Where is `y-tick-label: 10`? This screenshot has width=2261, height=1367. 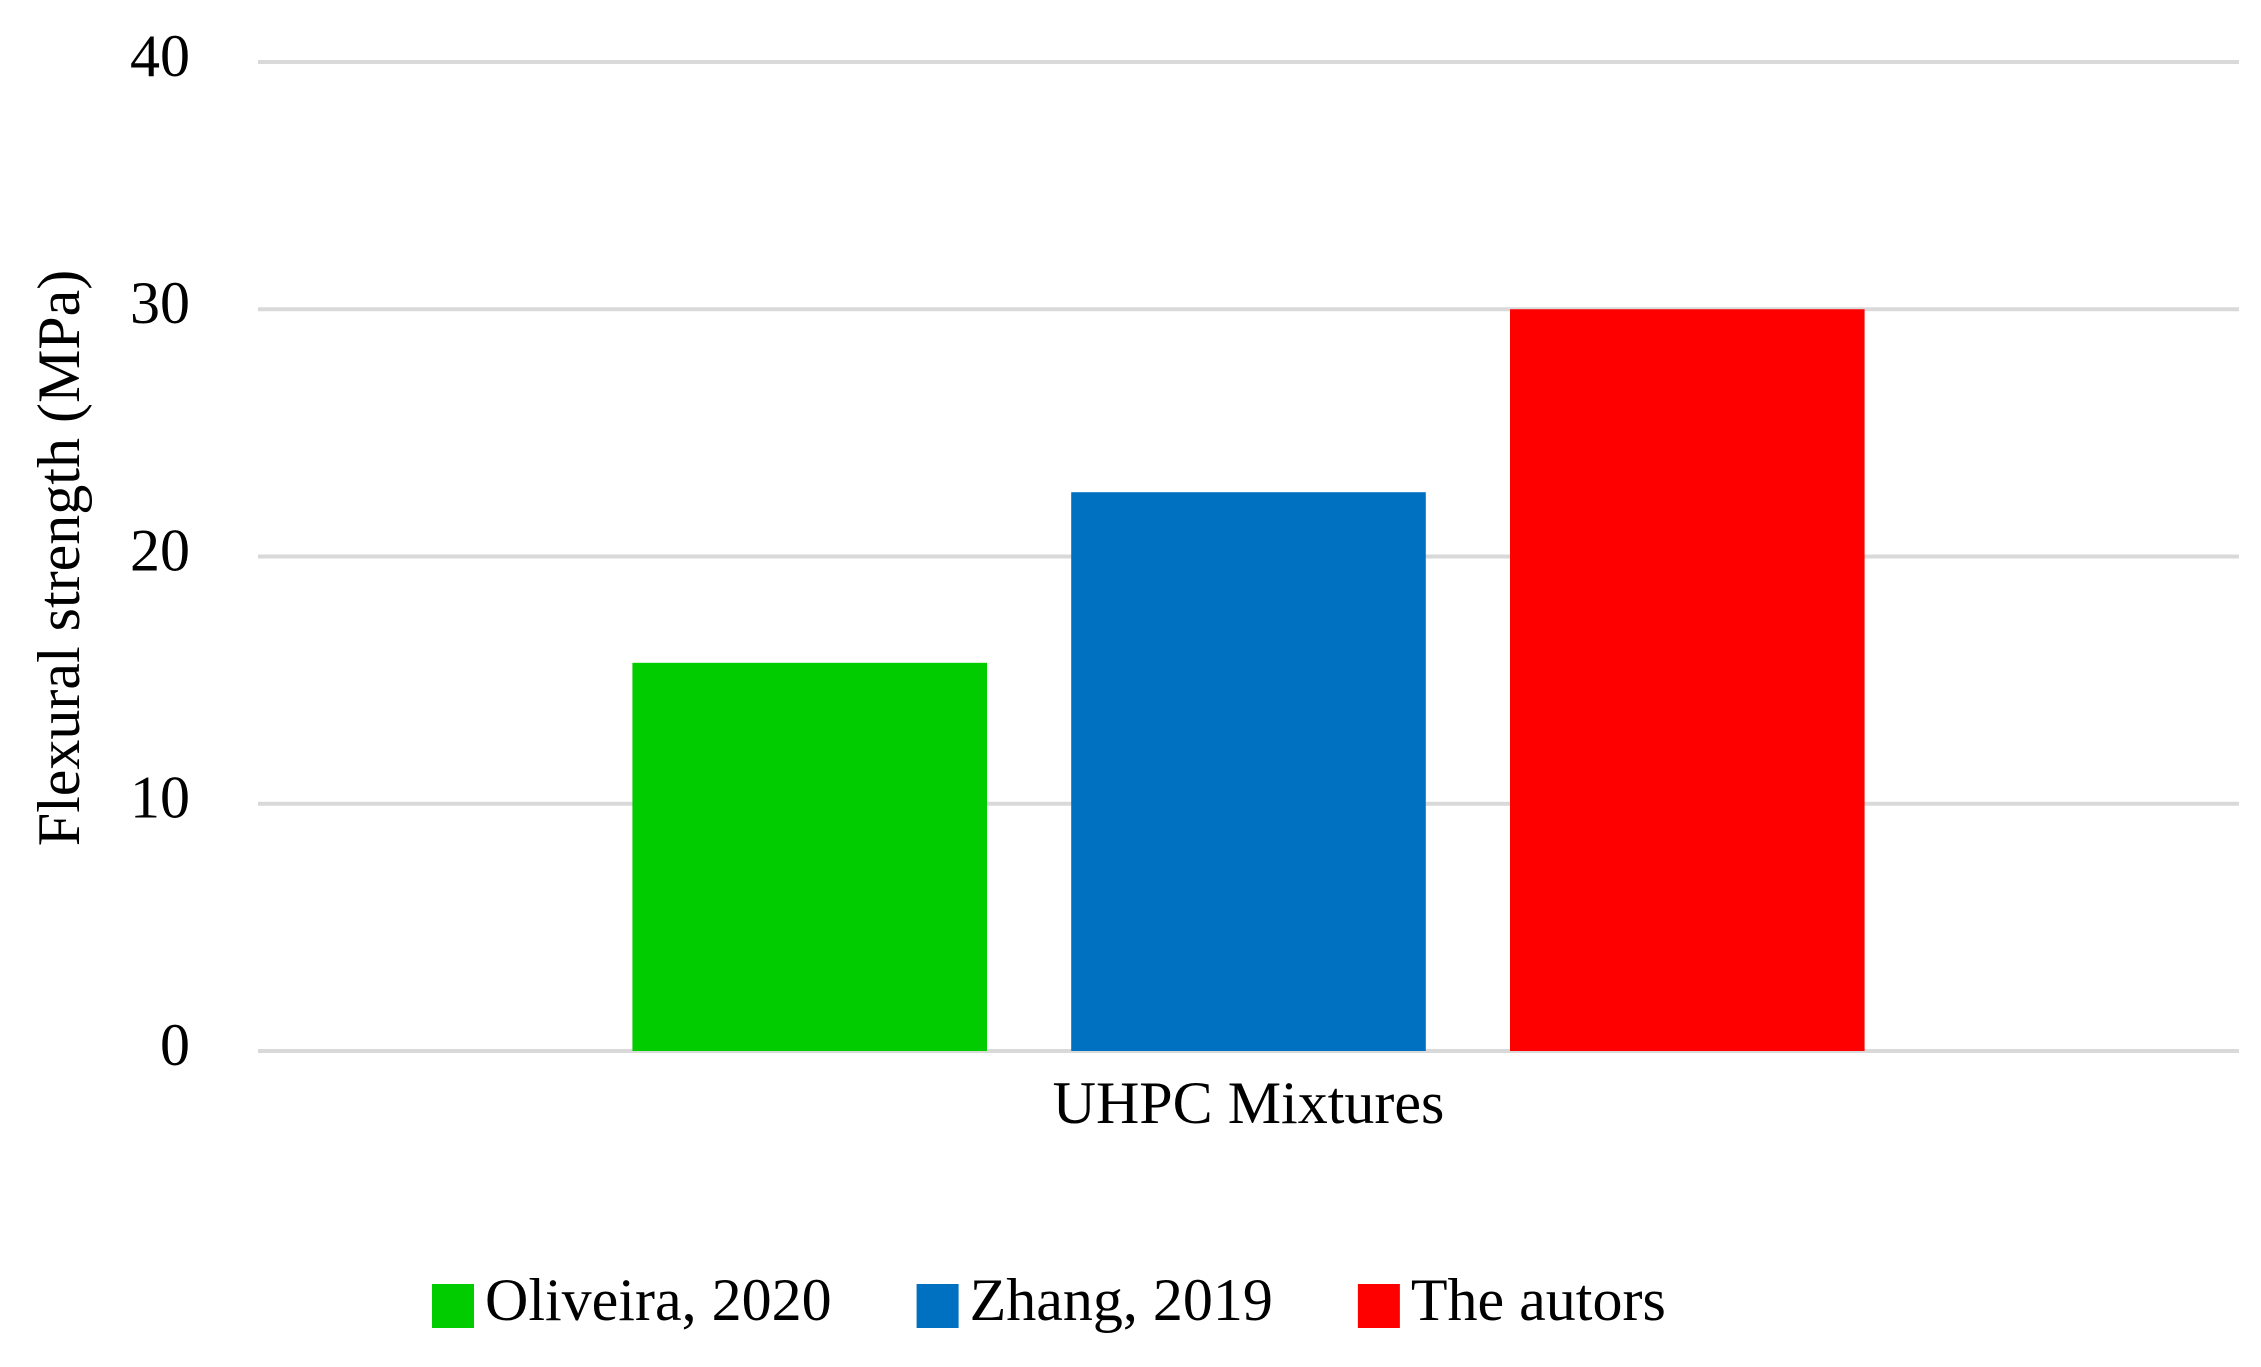
y-tick-label: 10 is located at coordinates (160, 798).